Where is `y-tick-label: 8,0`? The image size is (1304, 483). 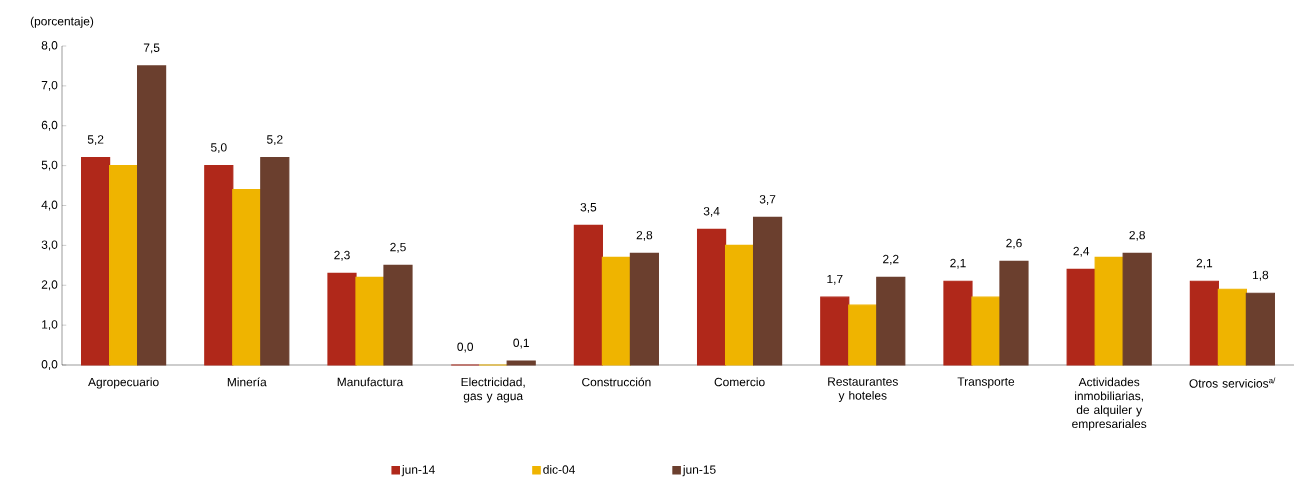
y-tick-label: 8,0 is located at coordinates (49, 46).